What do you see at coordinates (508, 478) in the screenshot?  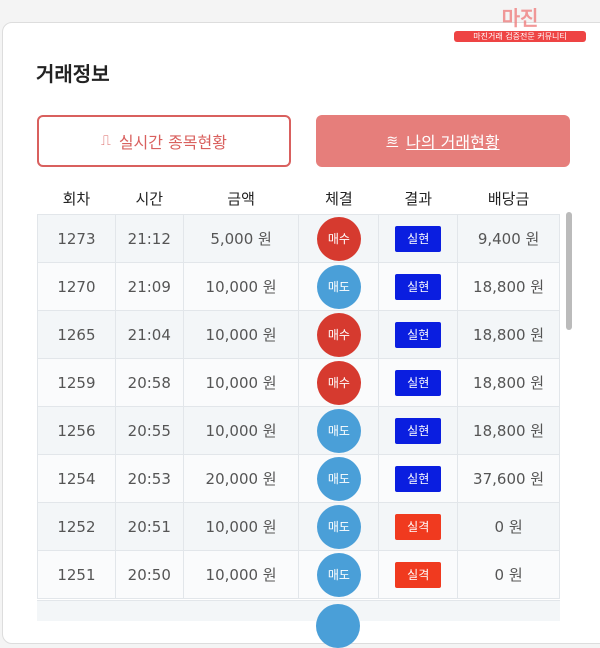 I see `cell: 37,600 원` at bounding box center [508, 478].